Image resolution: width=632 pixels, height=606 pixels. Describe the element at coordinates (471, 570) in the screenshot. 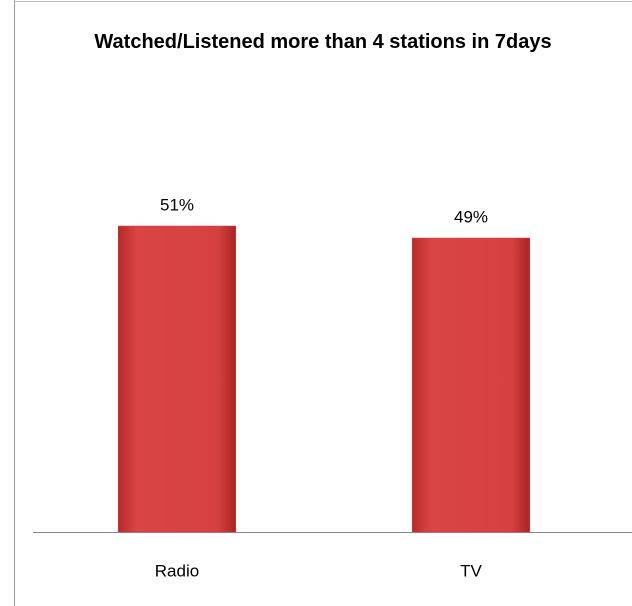

I see `x-tick-label: TV` at that location.